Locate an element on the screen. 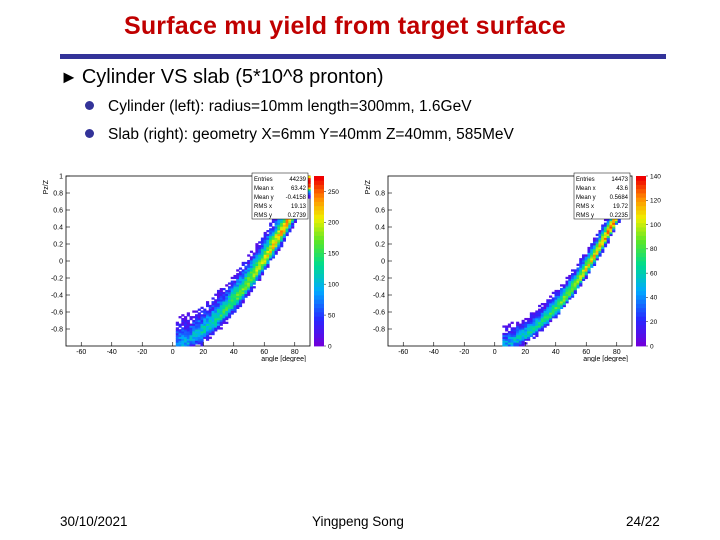  x-tick-label: -60 is located at coordinates (81, 352).